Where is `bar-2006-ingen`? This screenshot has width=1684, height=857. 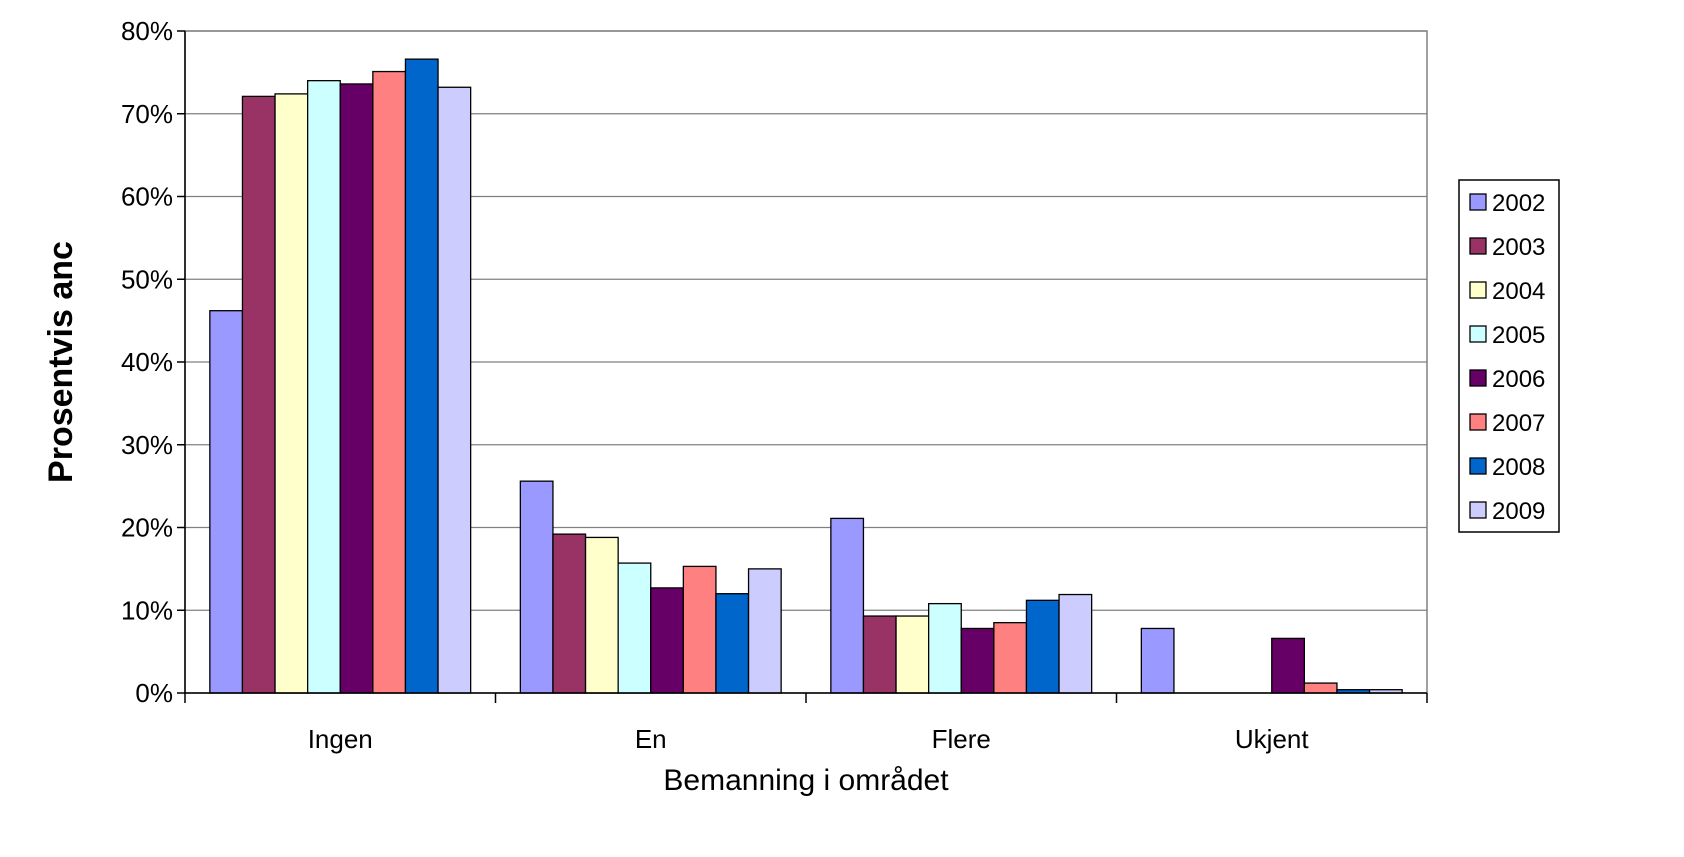 bar-2006-ingen is located at coordinates (356, 388).